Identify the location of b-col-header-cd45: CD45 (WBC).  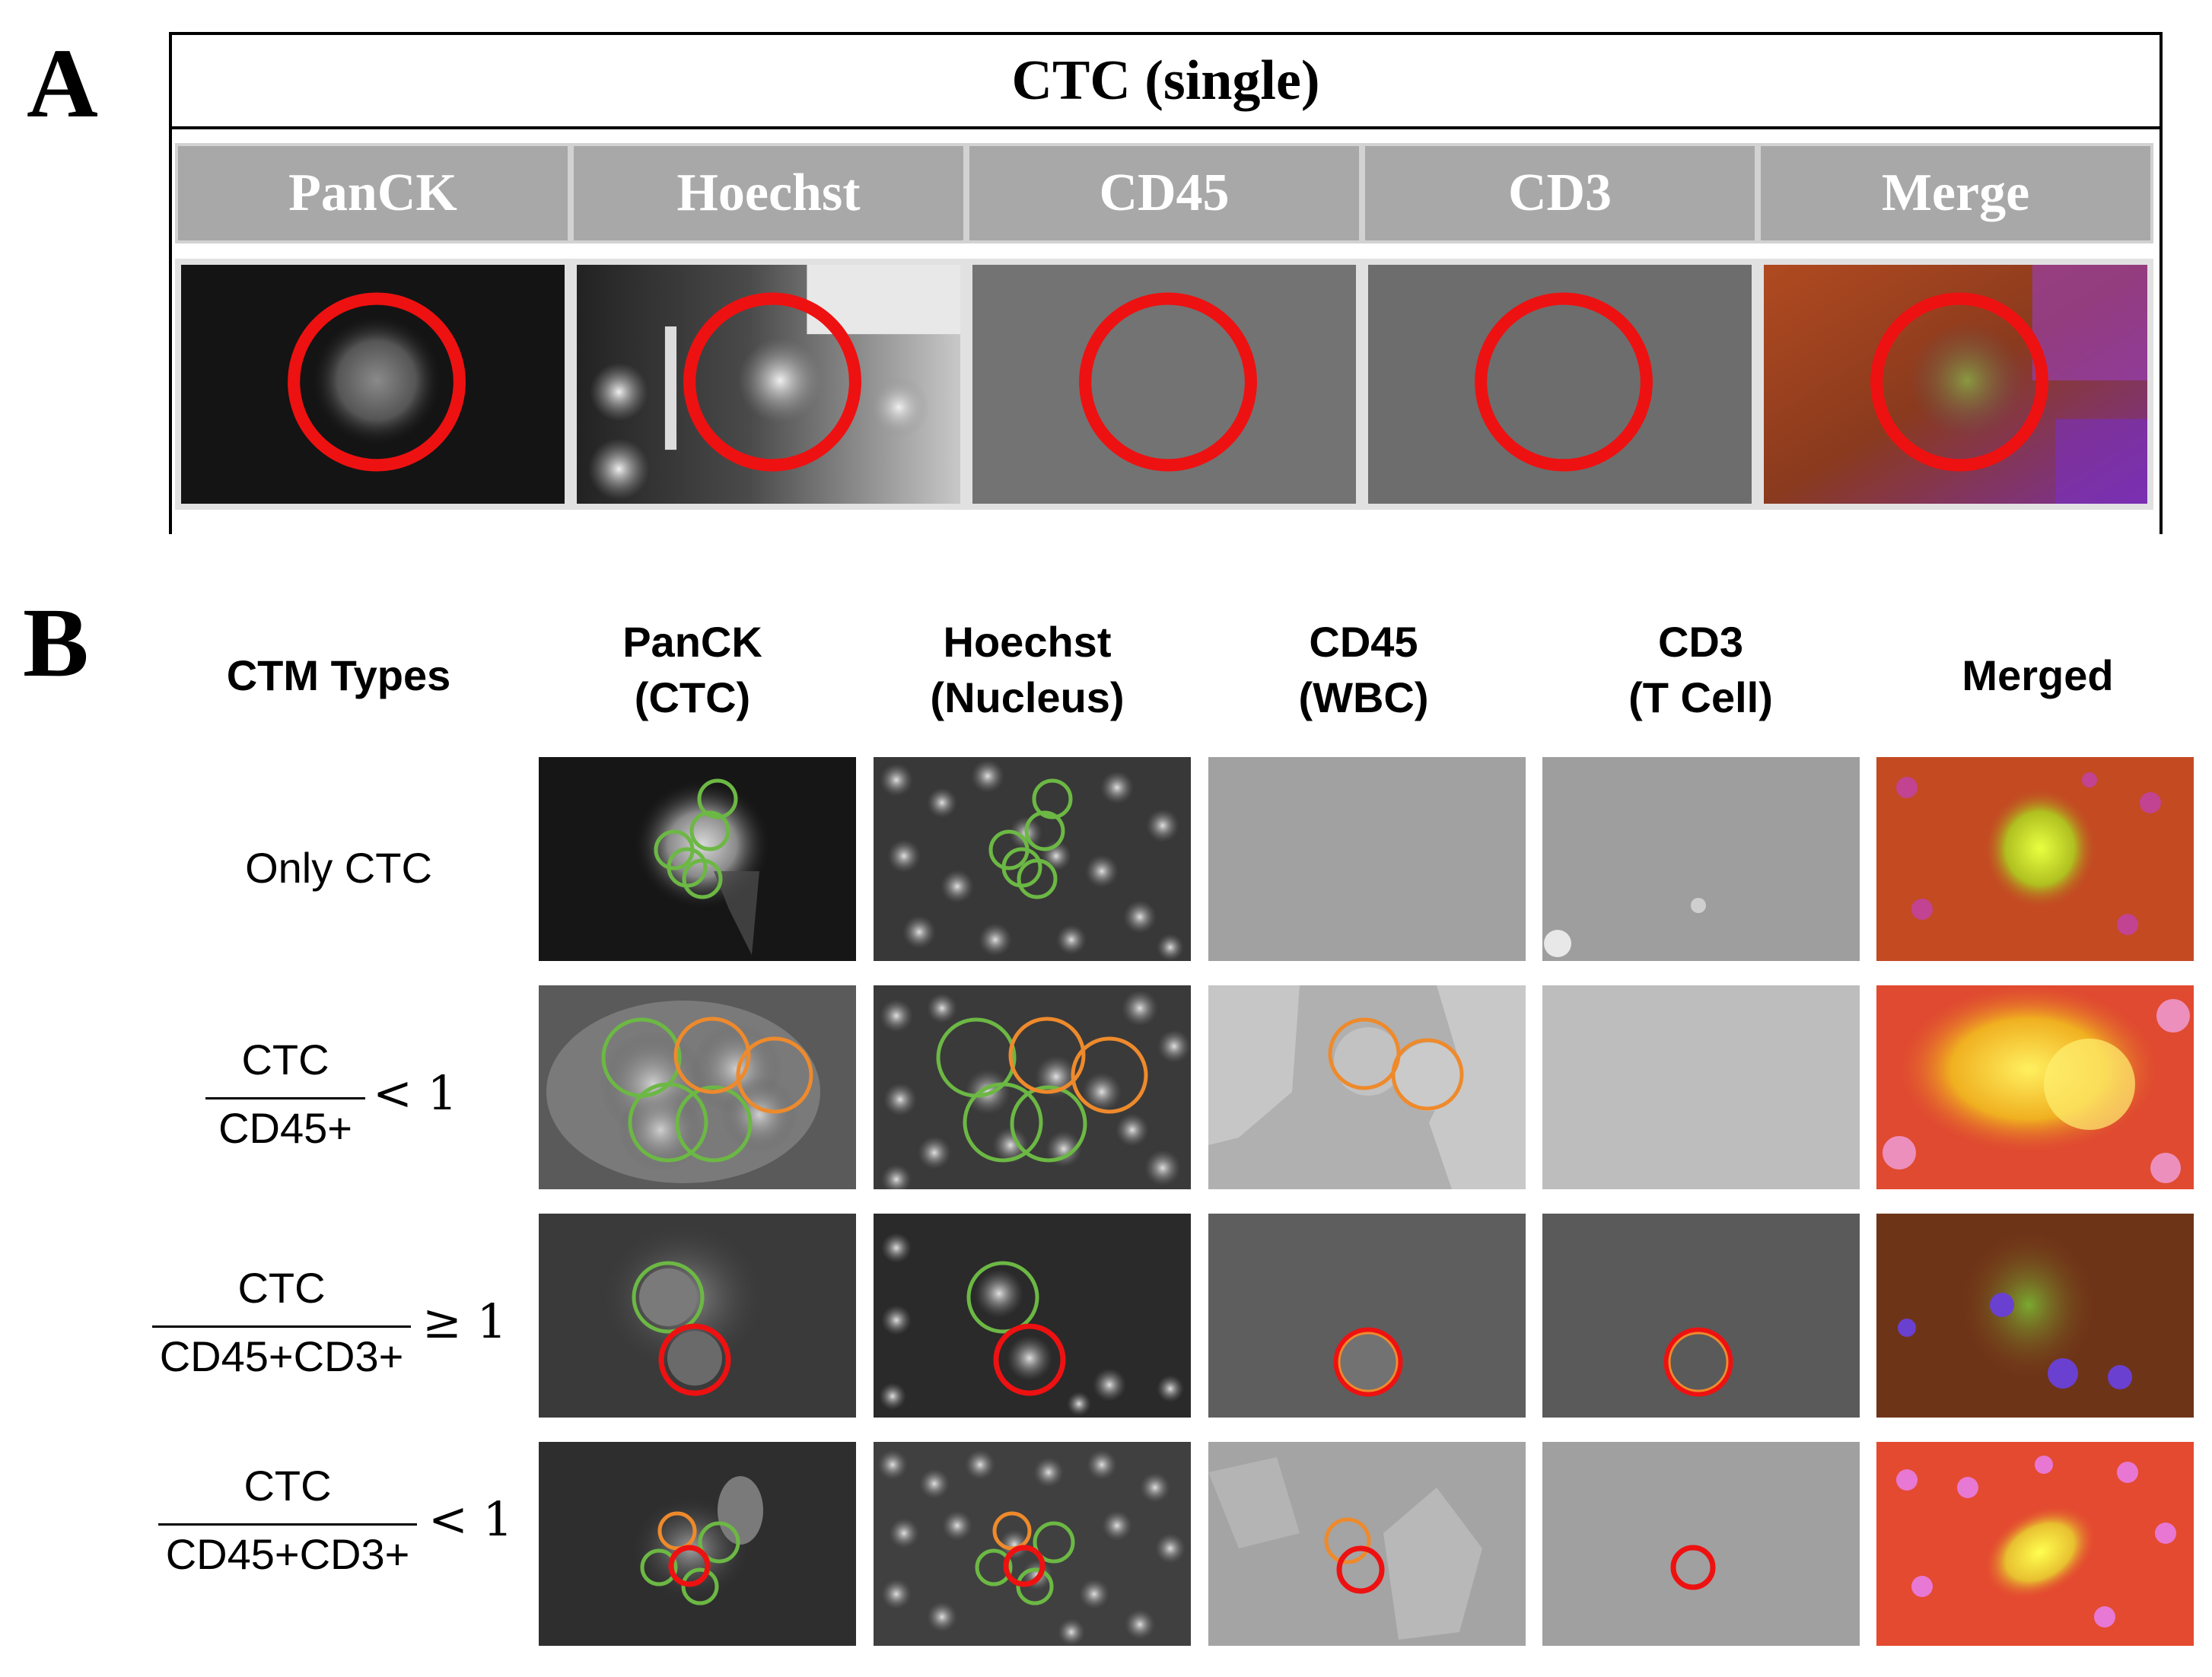
(1363, 669).